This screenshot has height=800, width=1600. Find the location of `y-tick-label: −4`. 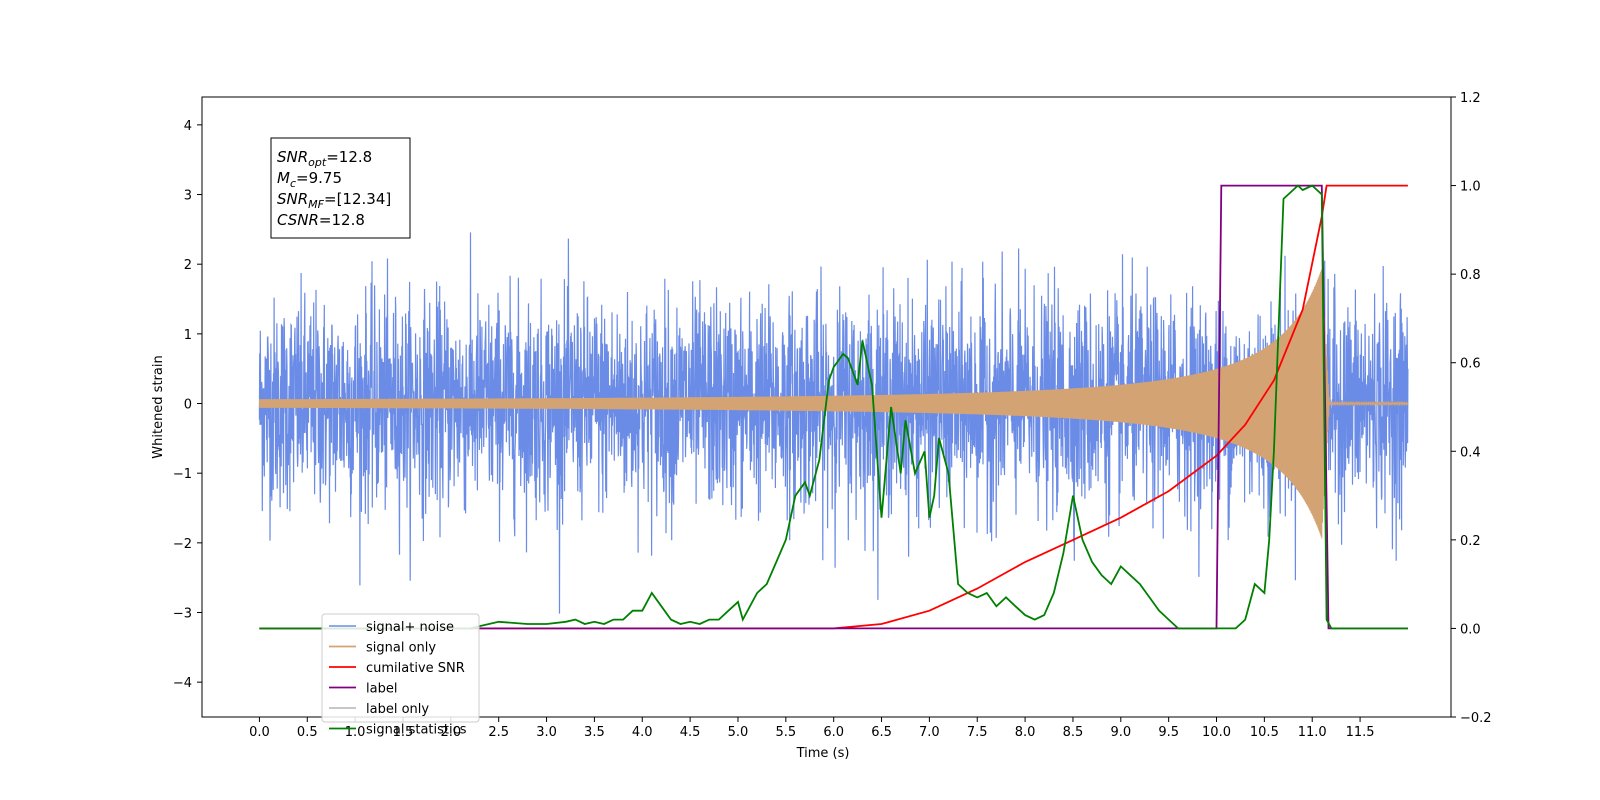

y-tick-label: −4 is located at coordinates (182, 683).